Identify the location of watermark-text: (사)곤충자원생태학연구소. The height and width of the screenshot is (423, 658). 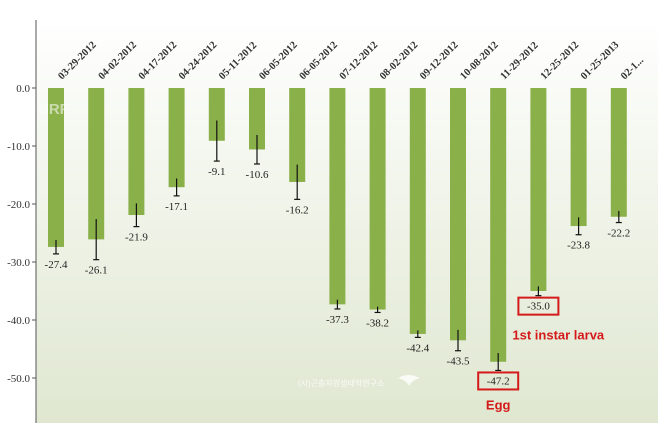
(341, 383).